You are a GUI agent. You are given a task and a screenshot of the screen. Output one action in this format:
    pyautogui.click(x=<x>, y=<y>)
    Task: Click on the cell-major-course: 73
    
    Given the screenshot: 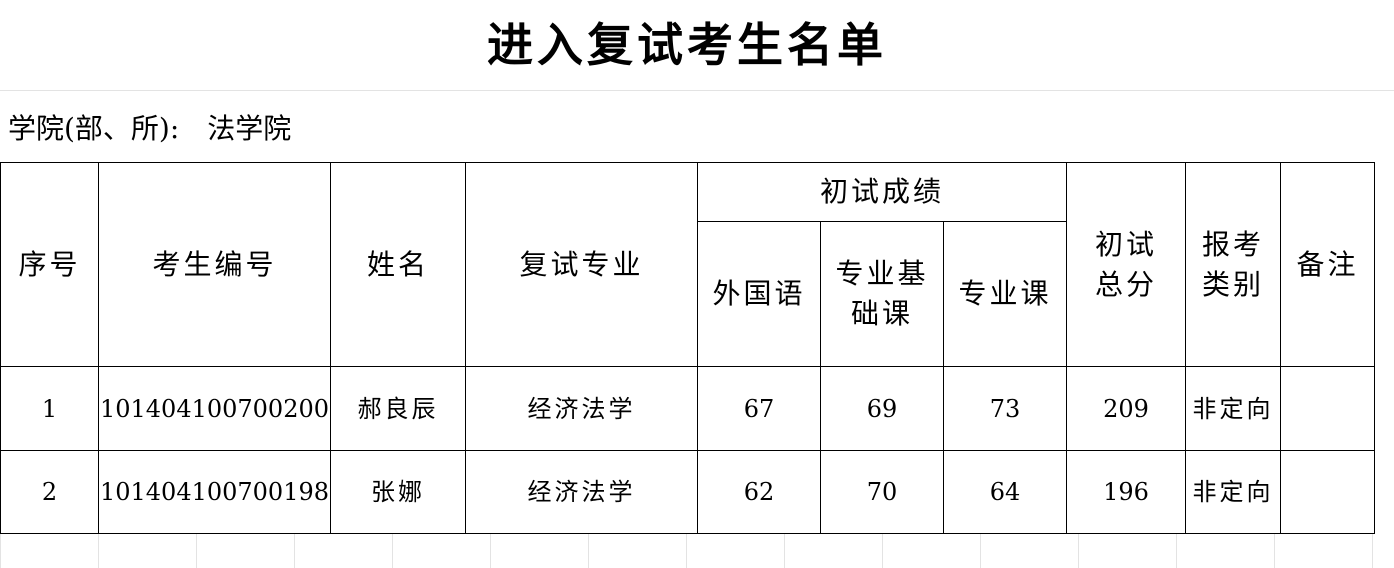 What is the action you would take?
    pyautogui.click(x=1005, y=408)
    